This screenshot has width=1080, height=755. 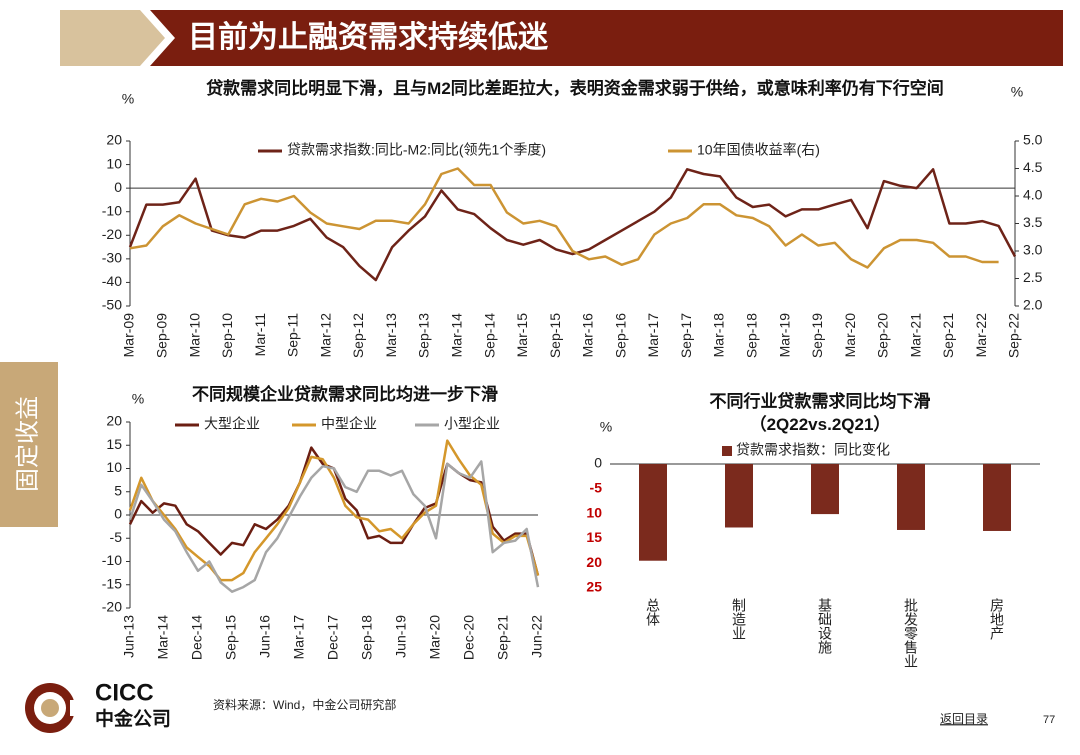 I want to click on chart-title-box: 不同行业贷款需求同比均下滑, so click(x=820, y=401).